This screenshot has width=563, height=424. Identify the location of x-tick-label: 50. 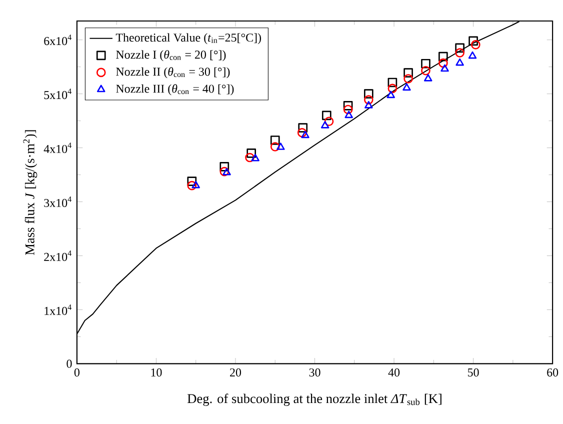
(473, 372).